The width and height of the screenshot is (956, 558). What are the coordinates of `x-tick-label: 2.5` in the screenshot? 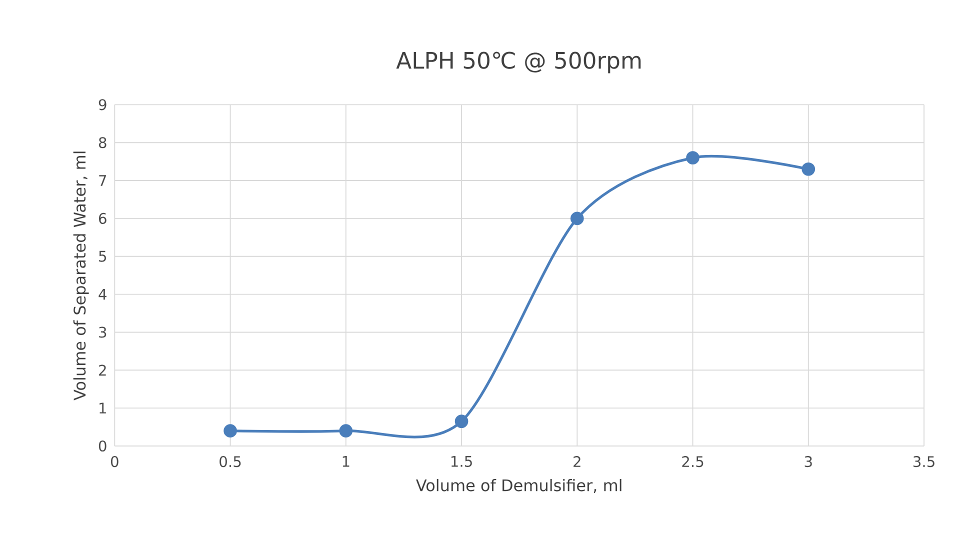 It's located at (693, 462).